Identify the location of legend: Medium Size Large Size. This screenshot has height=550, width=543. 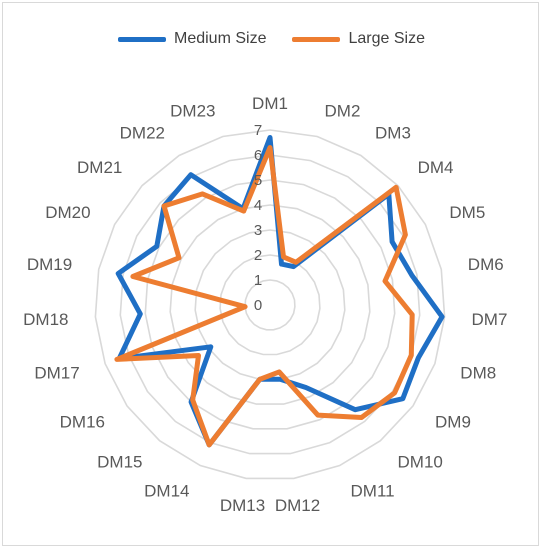
(271, 39).